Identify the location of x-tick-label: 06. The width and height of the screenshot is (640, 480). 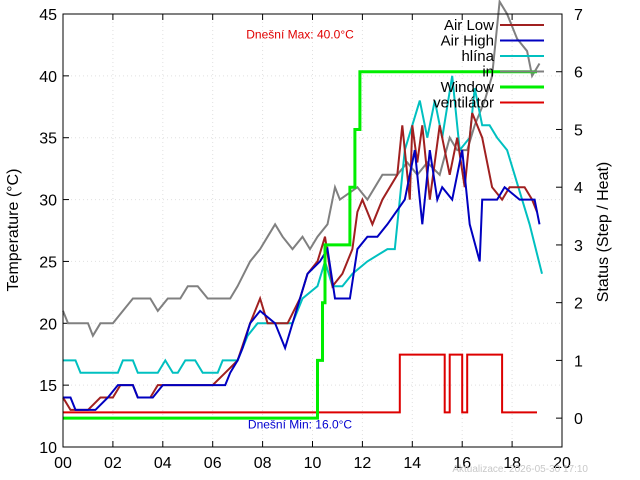
(213, 463).